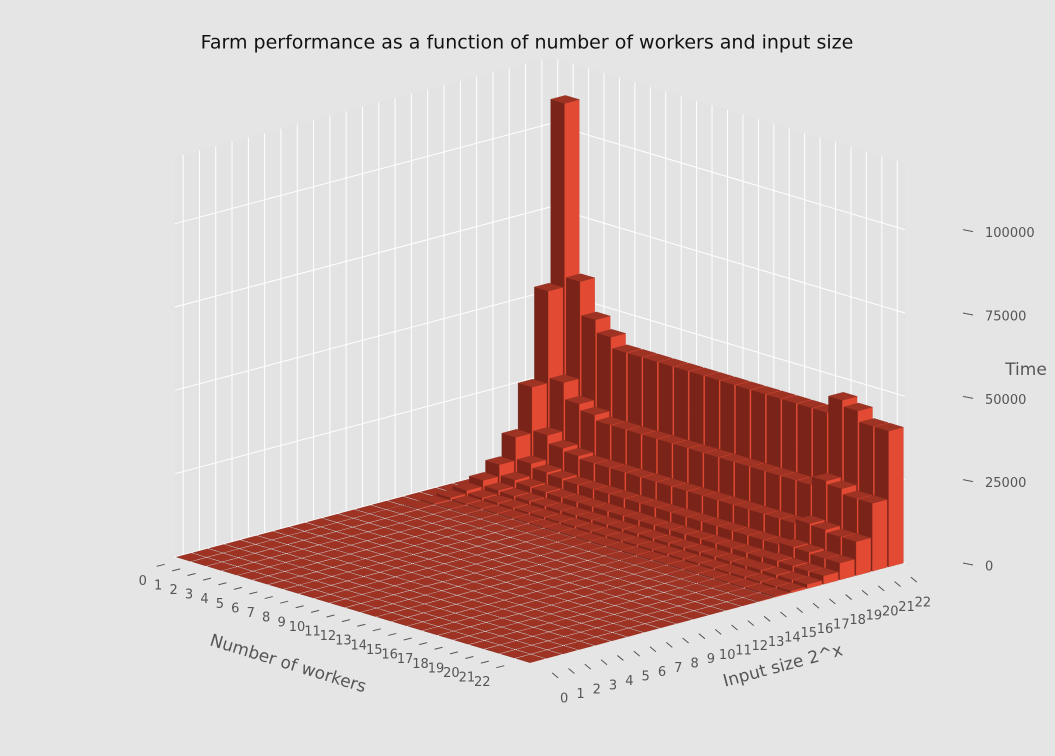  Describe the element at coordinates (173, 590) in the screenshot. I see `x-tick-label: 2` at that location.